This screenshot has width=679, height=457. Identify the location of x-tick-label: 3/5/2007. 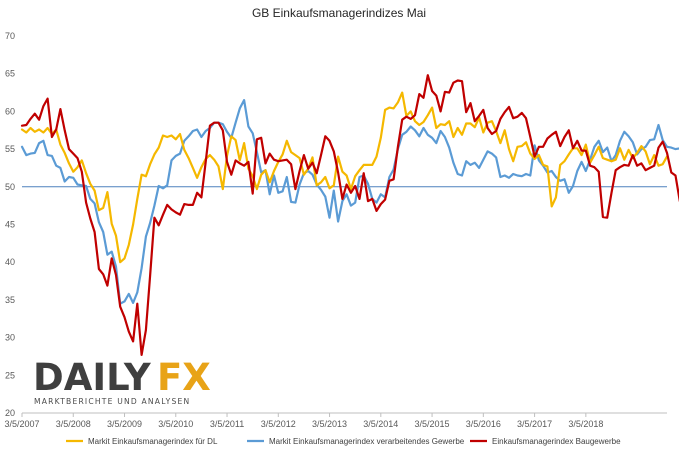
(21, 424).